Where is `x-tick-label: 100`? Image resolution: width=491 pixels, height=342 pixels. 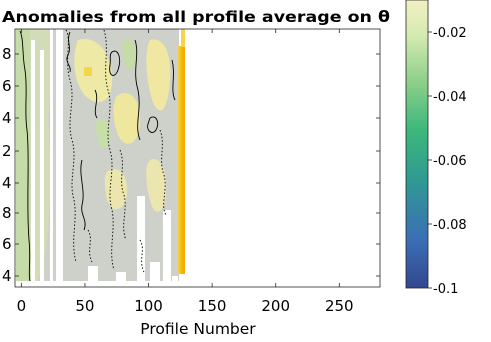 x-tick-label: 100 is located at coordinates (148, 306).